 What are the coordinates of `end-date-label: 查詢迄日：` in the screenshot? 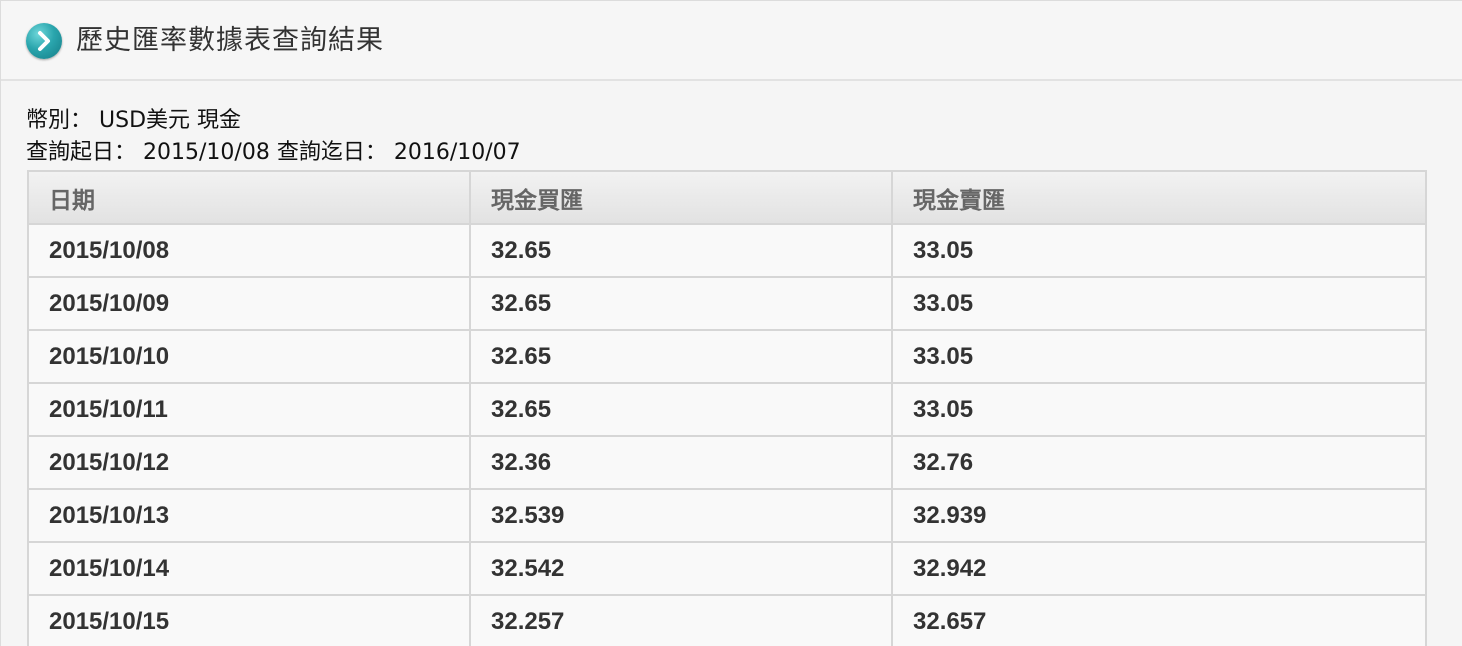 It's located at (331, 152).